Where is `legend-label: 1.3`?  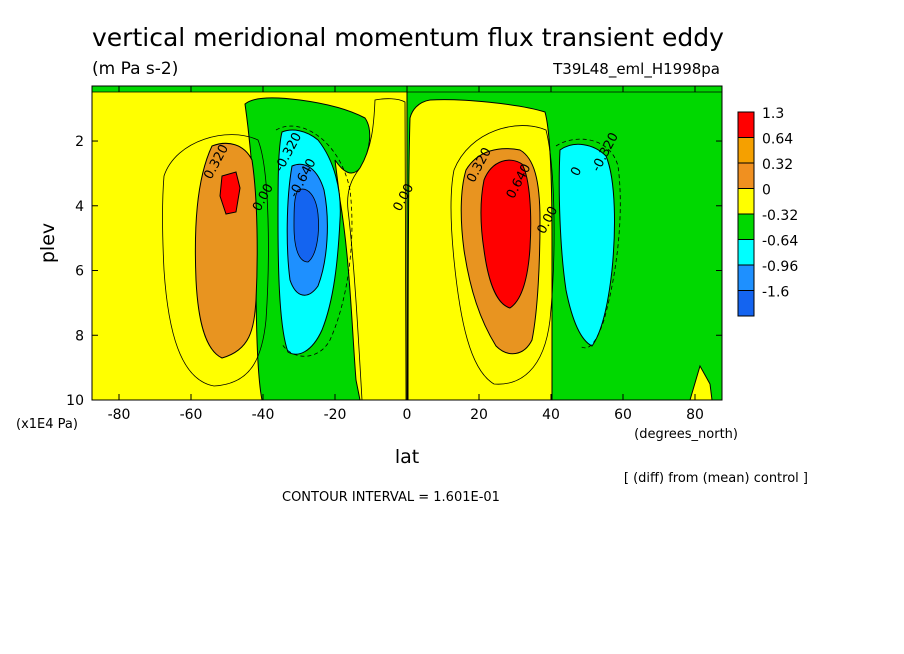 legend-label: 1.3 is located at coordinates (773, 114).